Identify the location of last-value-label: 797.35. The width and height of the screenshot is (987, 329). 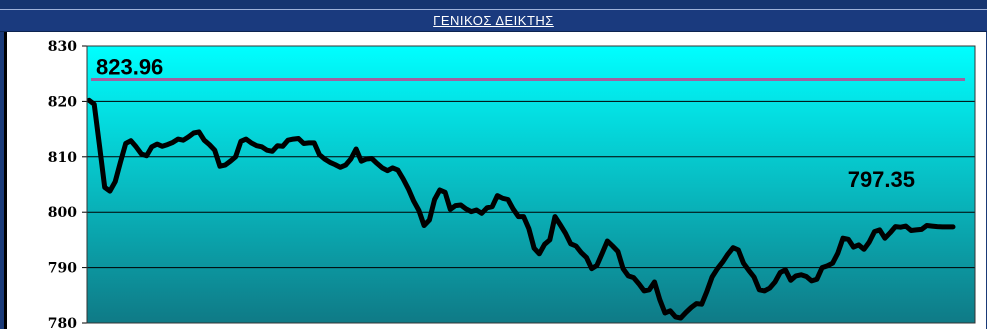
(881, 179).